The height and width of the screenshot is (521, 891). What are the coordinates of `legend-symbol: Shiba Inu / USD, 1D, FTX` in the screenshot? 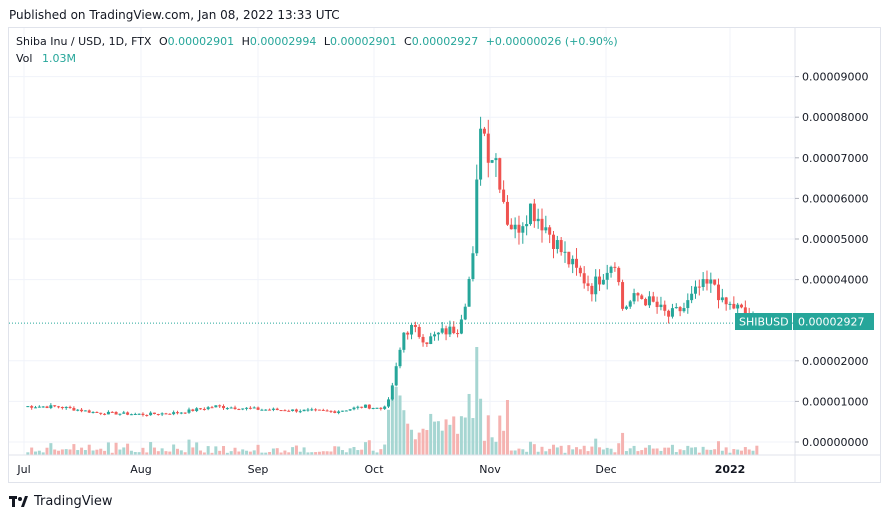 It's located at (84, 41).